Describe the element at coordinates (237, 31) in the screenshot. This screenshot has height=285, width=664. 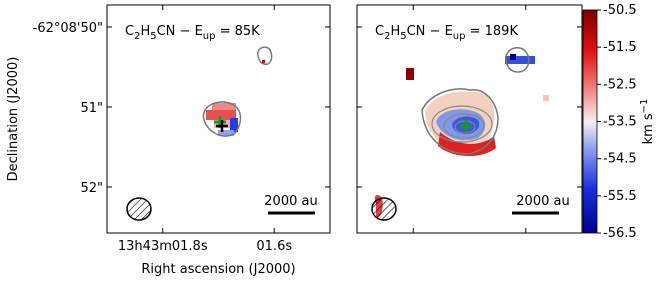
I see `title-part: = 85K` at that location.